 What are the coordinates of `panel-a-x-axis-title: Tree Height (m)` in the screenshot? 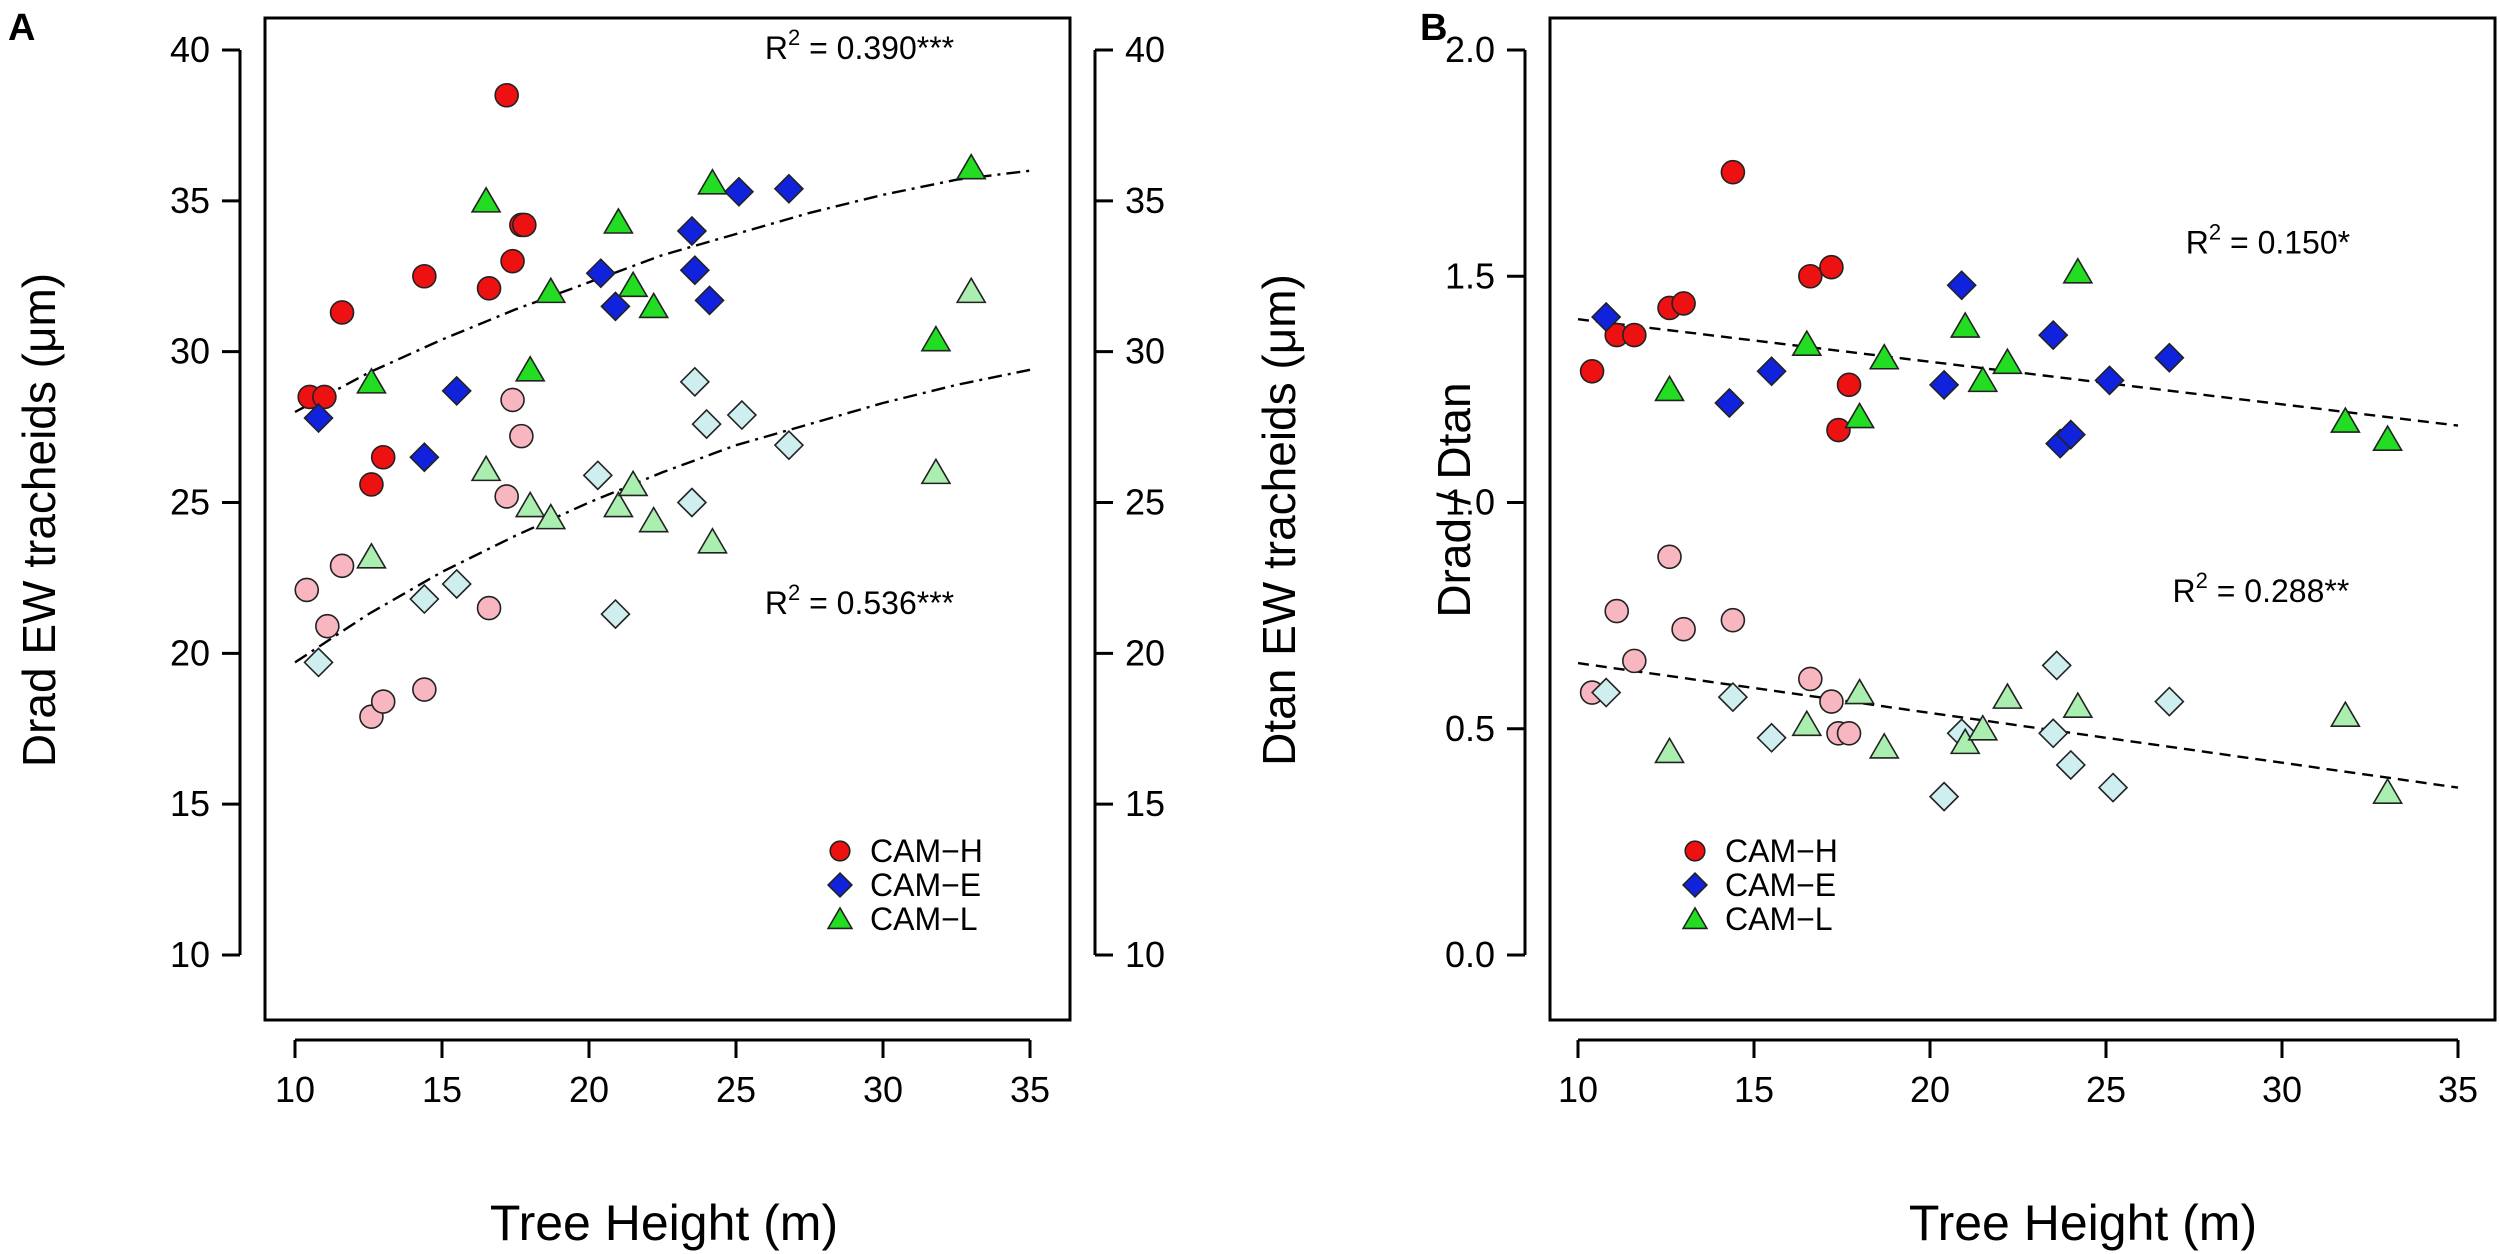 It's located at (664, 1223).